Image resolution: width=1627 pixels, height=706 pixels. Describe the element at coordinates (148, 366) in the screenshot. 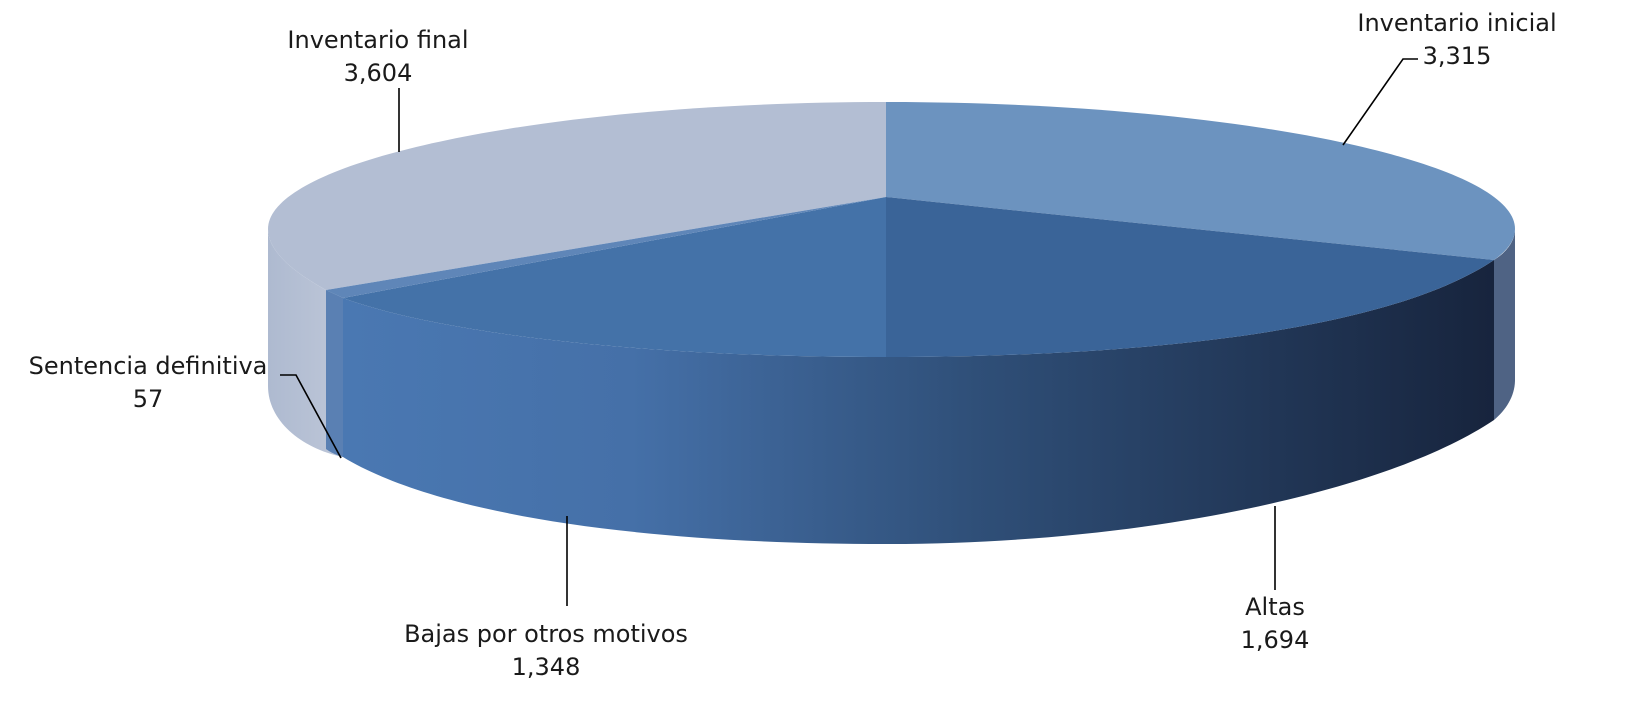

I see `label-sentencia-definitiva: Sentencia definitiva` at that location.